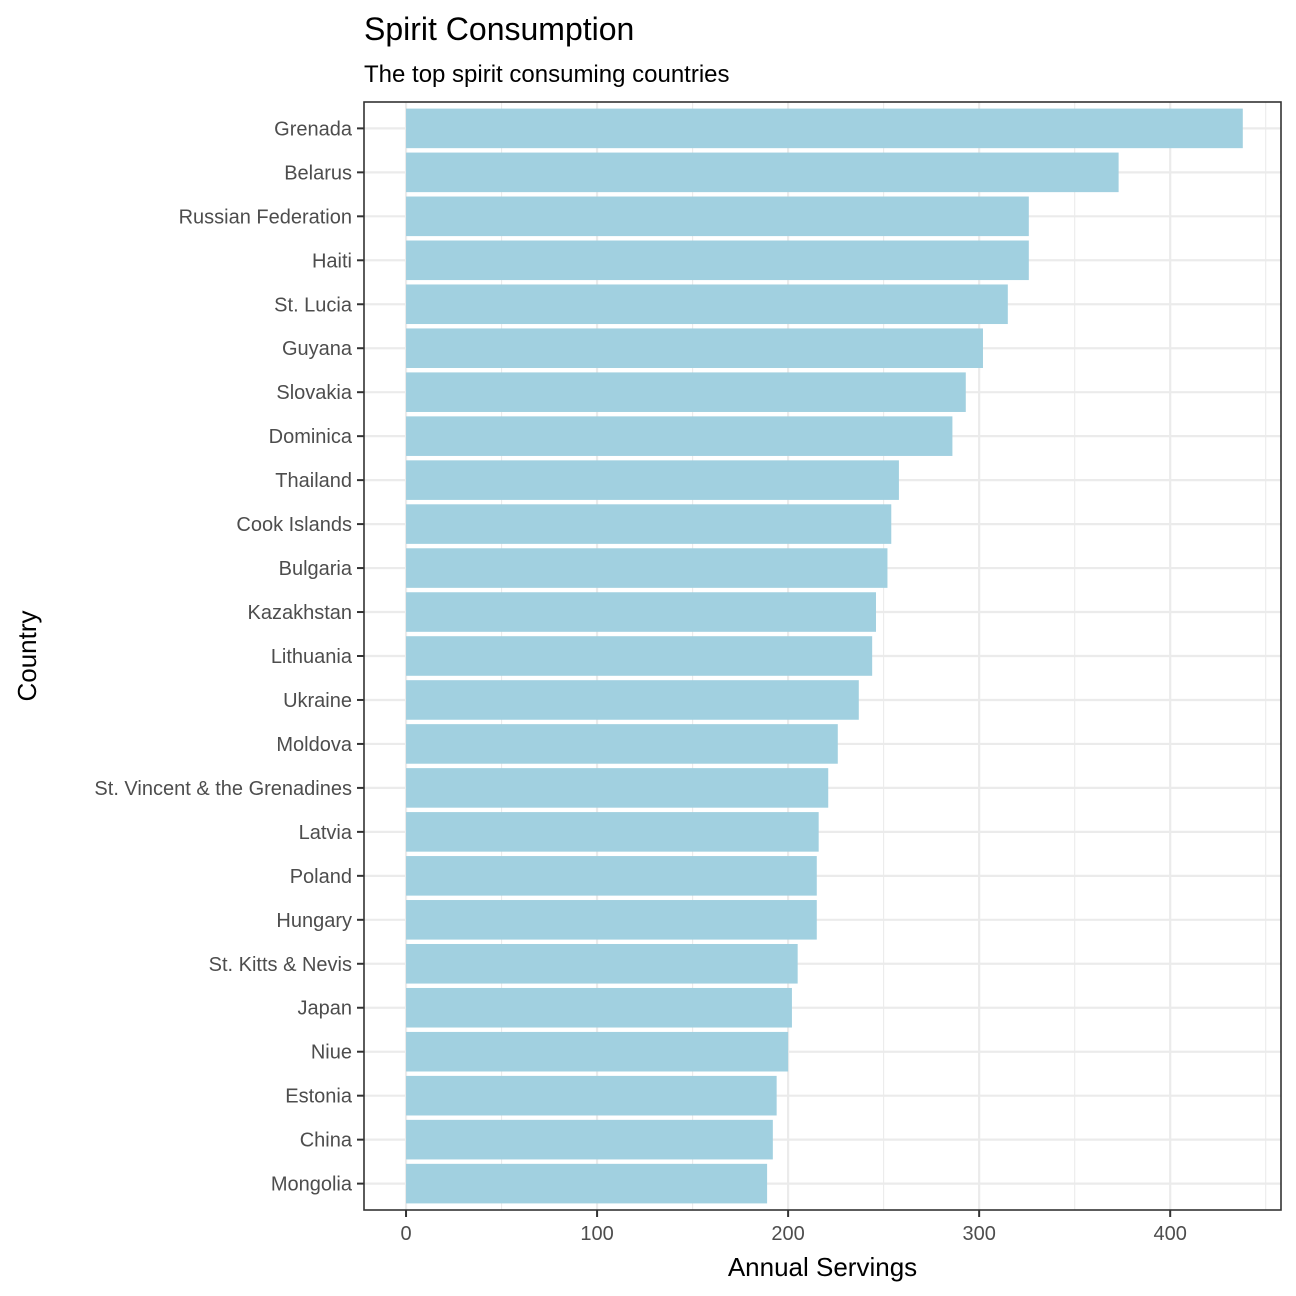 This screenshot has width=1296, height=1296. What do you see at coordinates (319, 1097) in the screenshot?
I see `y-tick-label: Estonia` at bounding box center [319, 1097].